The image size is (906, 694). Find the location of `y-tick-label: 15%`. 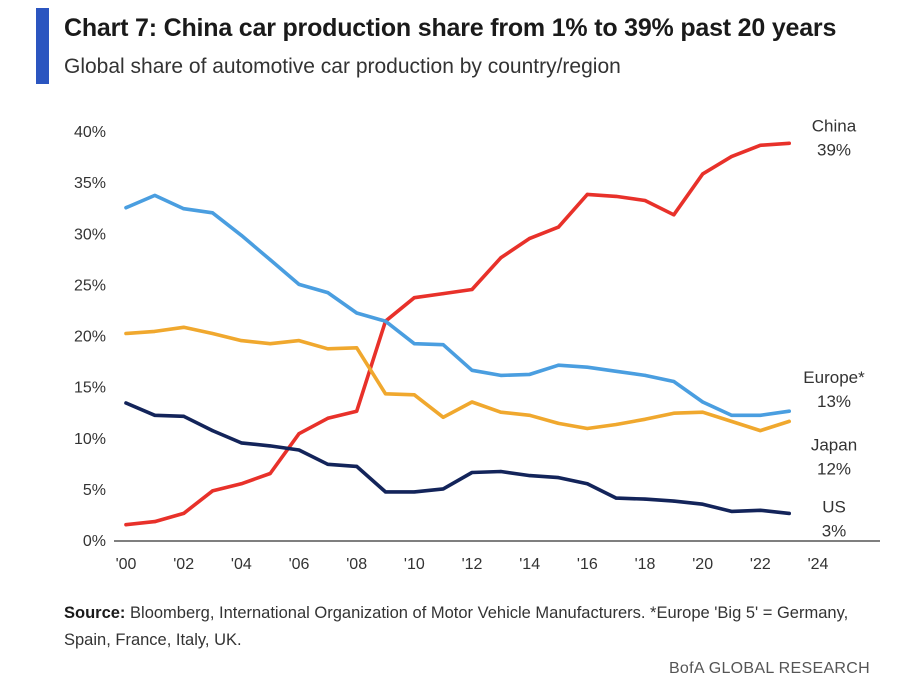

y-tick-label: 15% is located at coordinates (90, 388).